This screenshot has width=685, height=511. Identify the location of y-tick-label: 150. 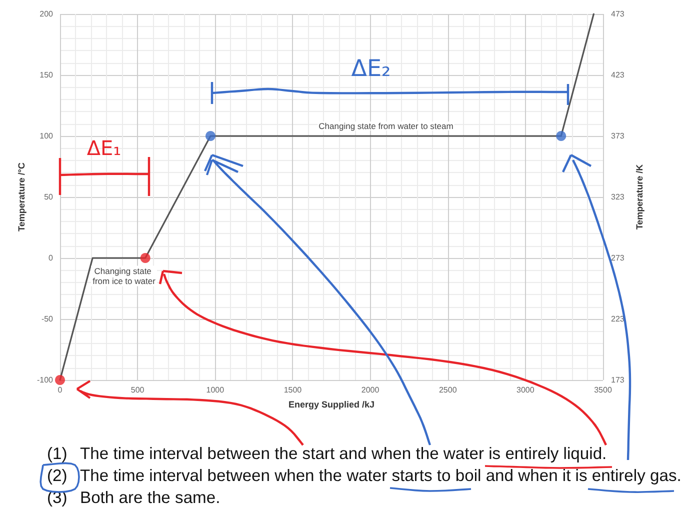
(47, 75).